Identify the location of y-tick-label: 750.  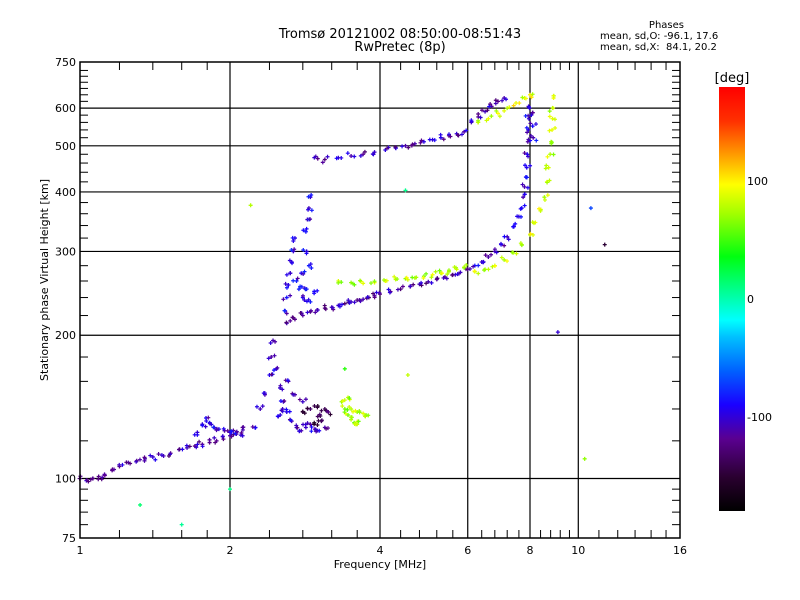
(65, 62).